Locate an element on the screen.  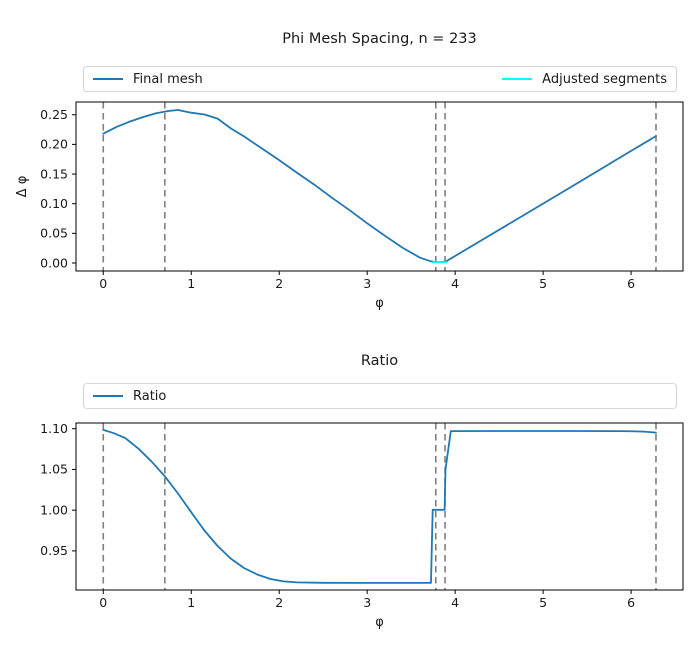
plot1-xtick-label-3: 3 is located at coordinates (367, 283).